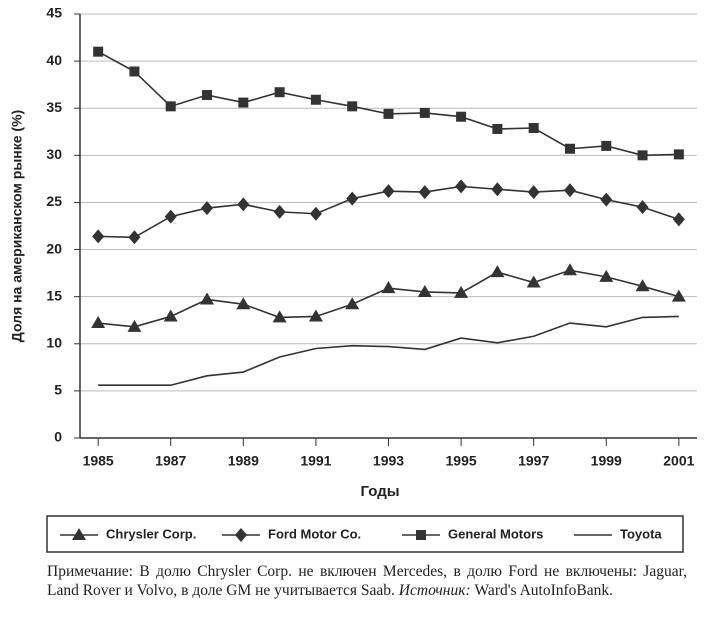  Describe the element at coordinates (170, 461) in the screenshot. I see `x-tick-label: 1987` at that location.